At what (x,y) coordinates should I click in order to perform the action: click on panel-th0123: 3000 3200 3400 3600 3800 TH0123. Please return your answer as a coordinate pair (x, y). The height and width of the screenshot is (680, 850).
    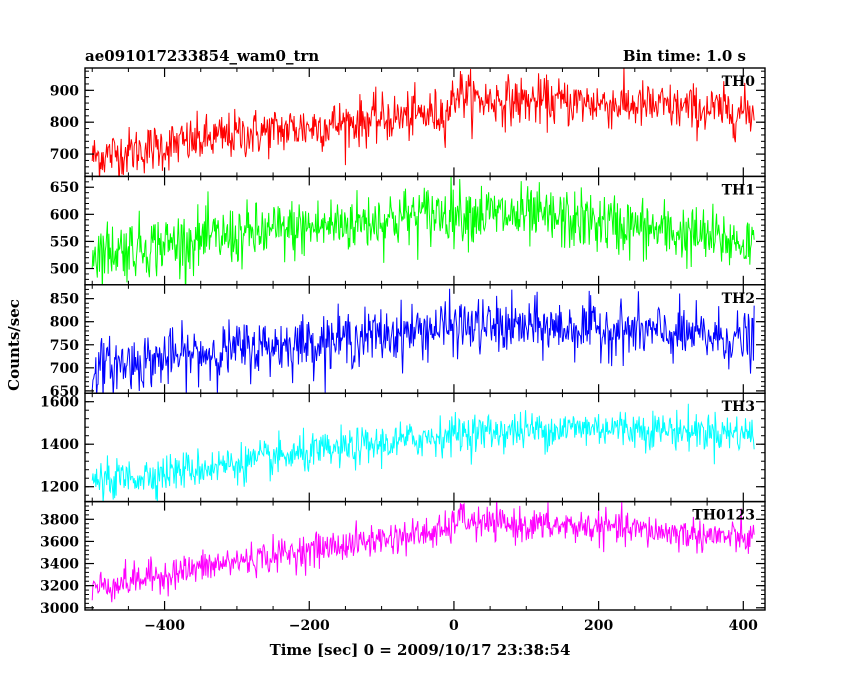
    Looking at the image, I should click on (403, 558).